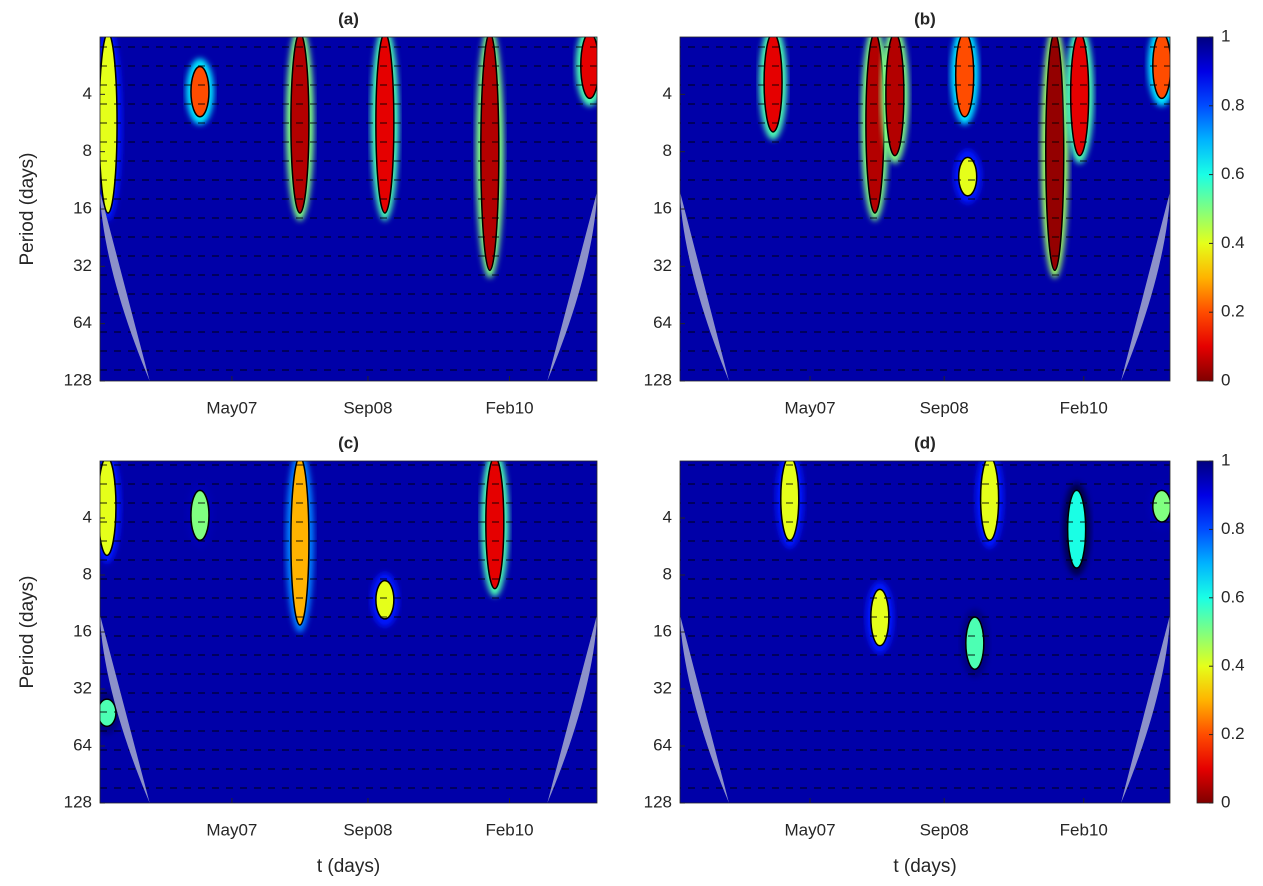 This screenshot has width=1263, height=886. I want to click on phase-arrows, so click(925, 632).